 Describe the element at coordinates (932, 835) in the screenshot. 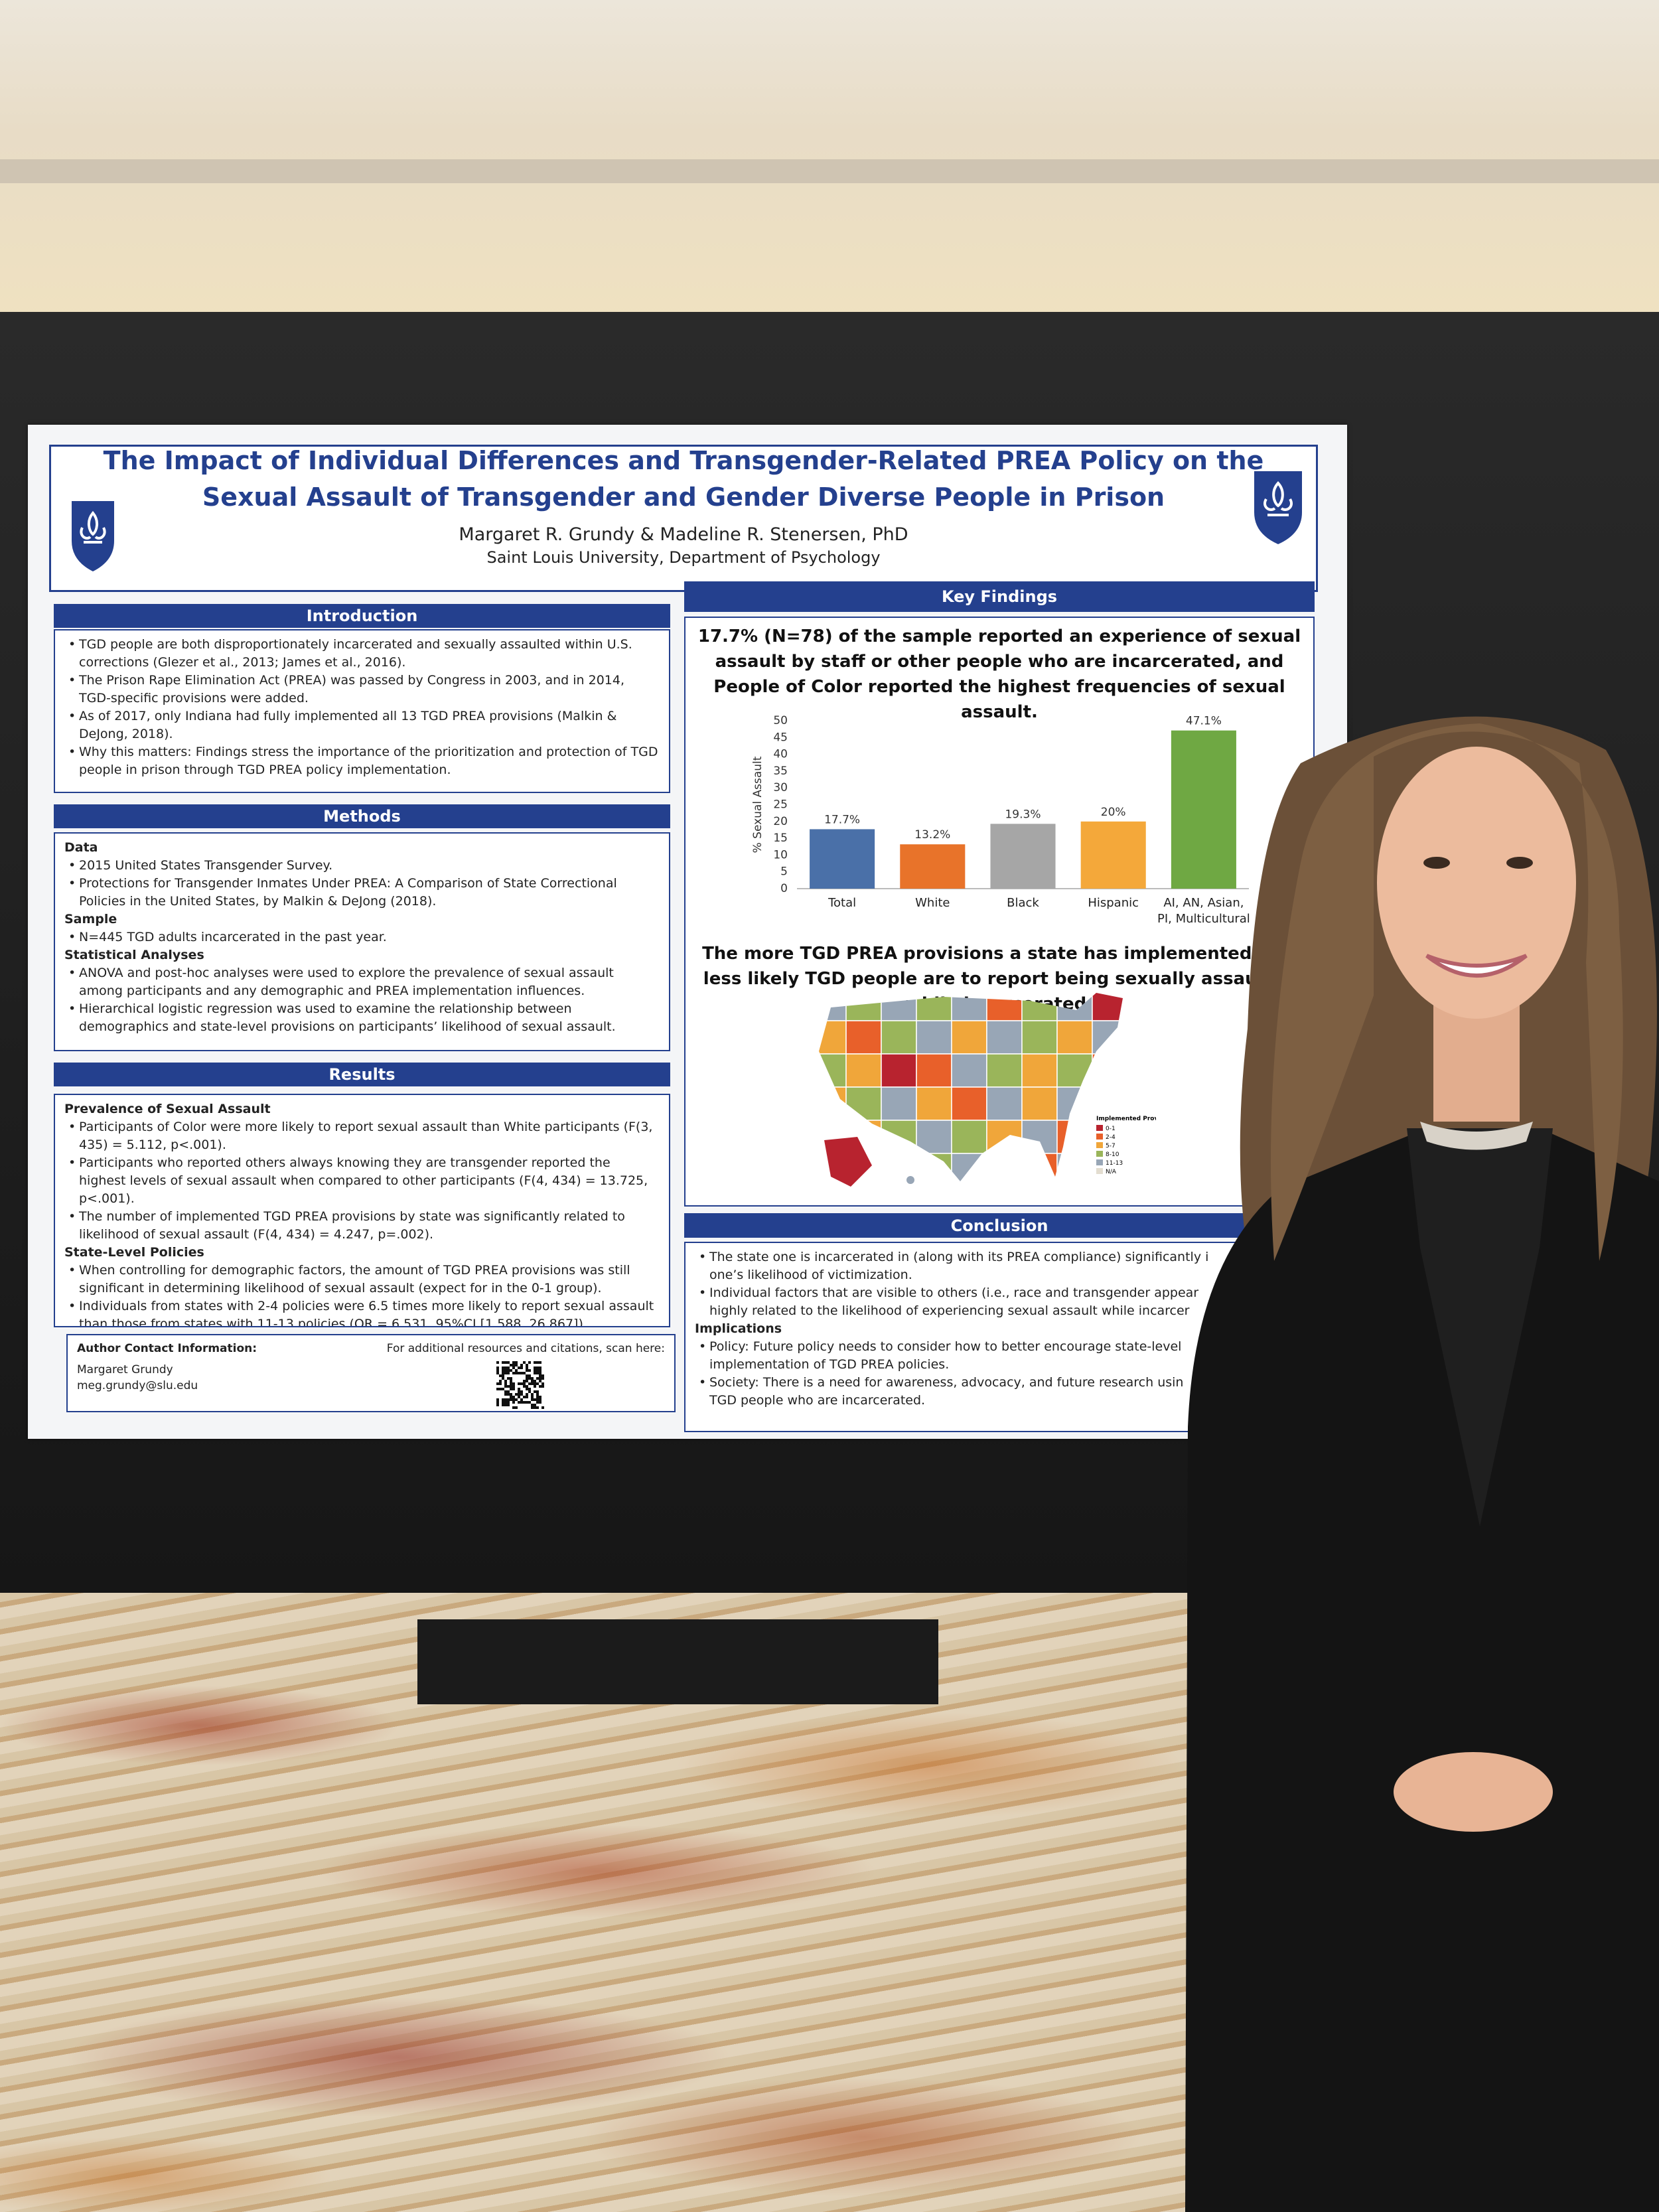

I see `value-label: 13.2%` at that location.